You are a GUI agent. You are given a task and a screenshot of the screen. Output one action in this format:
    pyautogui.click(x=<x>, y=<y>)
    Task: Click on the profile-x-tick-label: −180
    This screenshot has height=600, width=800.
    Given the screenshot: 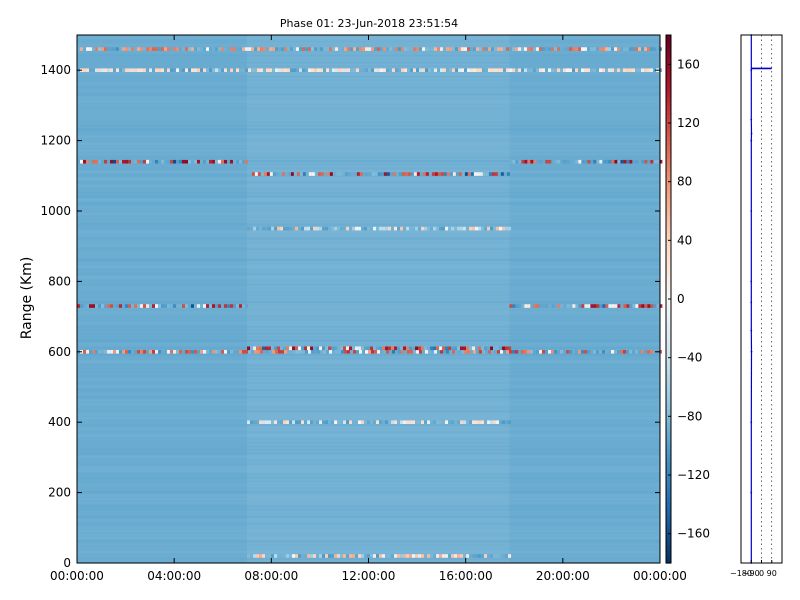 What is the action you would take?
    pyautogui.click(x=741, y=573)
    